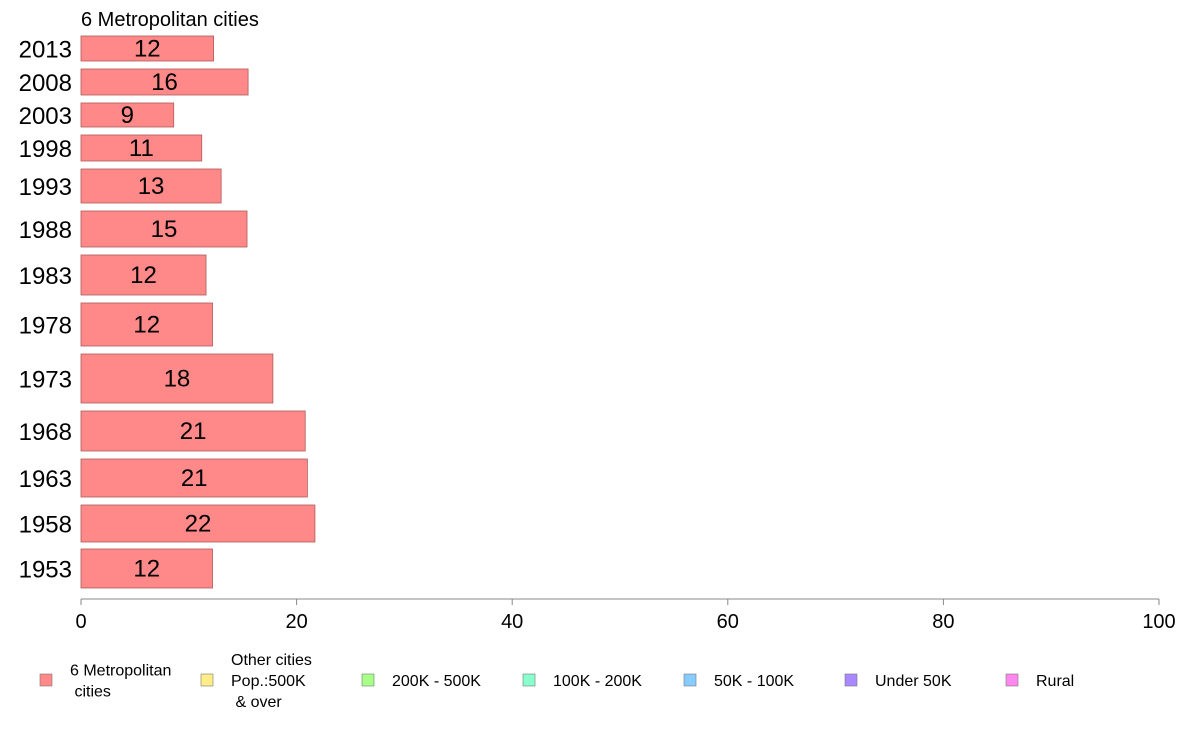 The width and height of the screenshot is (1188, 736). I want to click on data-label-2003: 9, so click(127, 115).